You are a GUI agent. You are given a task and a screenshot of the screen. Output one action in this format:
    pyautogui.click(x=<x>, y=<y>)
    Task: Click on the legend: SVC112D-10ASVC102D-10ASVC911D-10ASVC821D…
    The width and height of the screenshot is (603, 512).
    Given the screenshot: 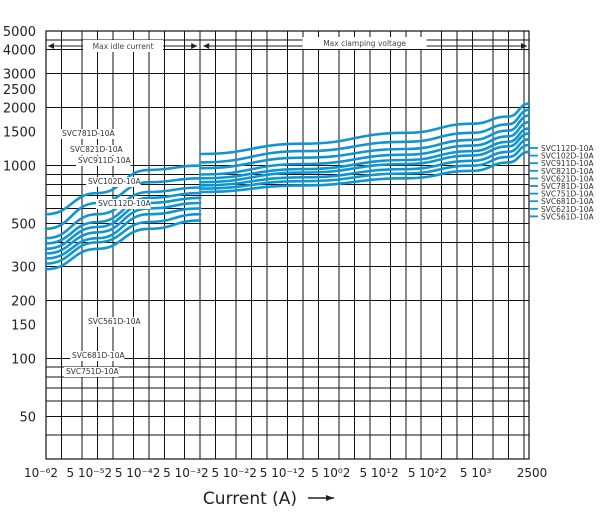 What is the action you would take?
    pyautogui.click(x=562, y=182)
    